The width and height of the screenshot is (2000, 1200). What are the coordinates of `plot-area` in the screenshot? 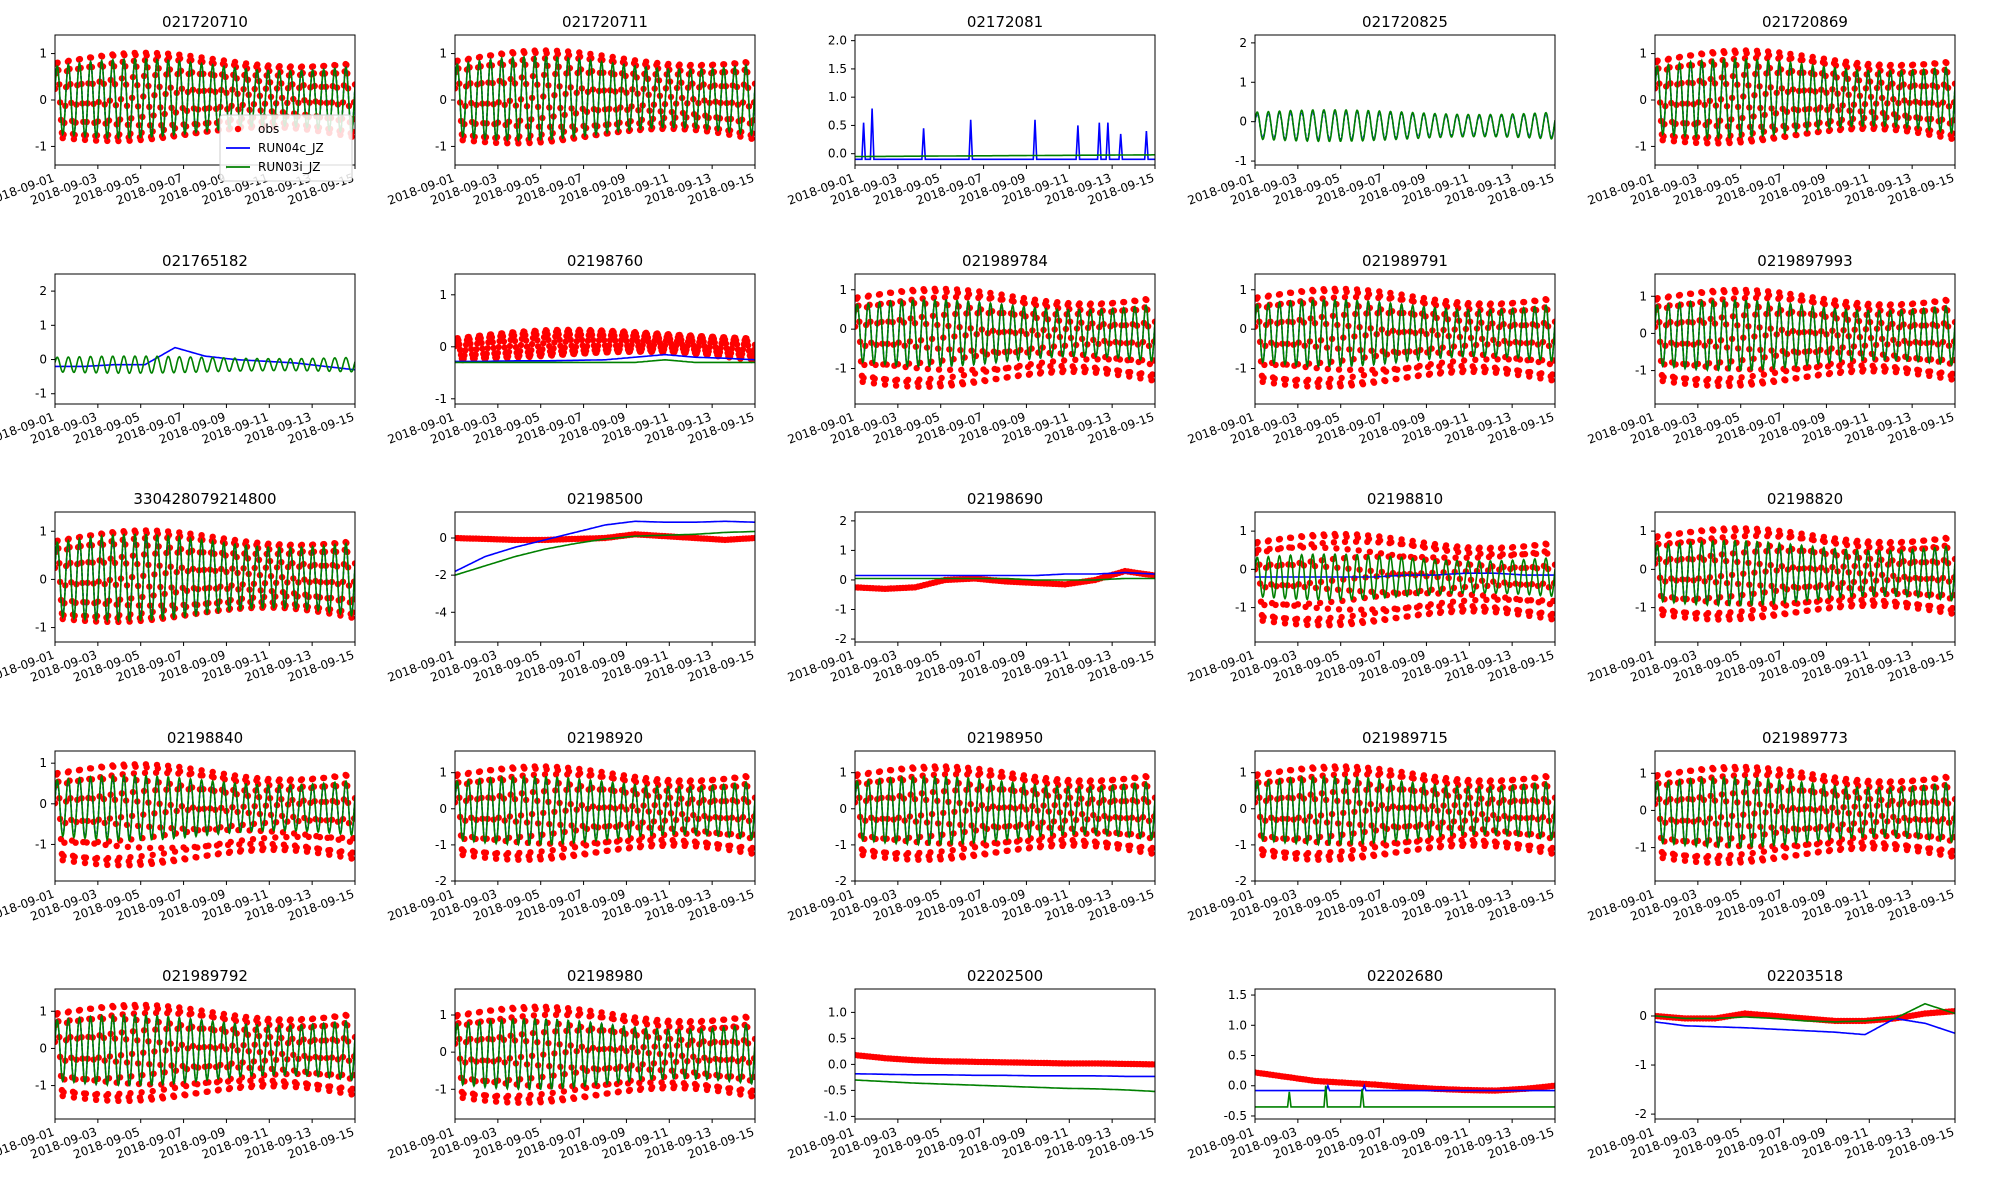 It's located at (1005, 134).